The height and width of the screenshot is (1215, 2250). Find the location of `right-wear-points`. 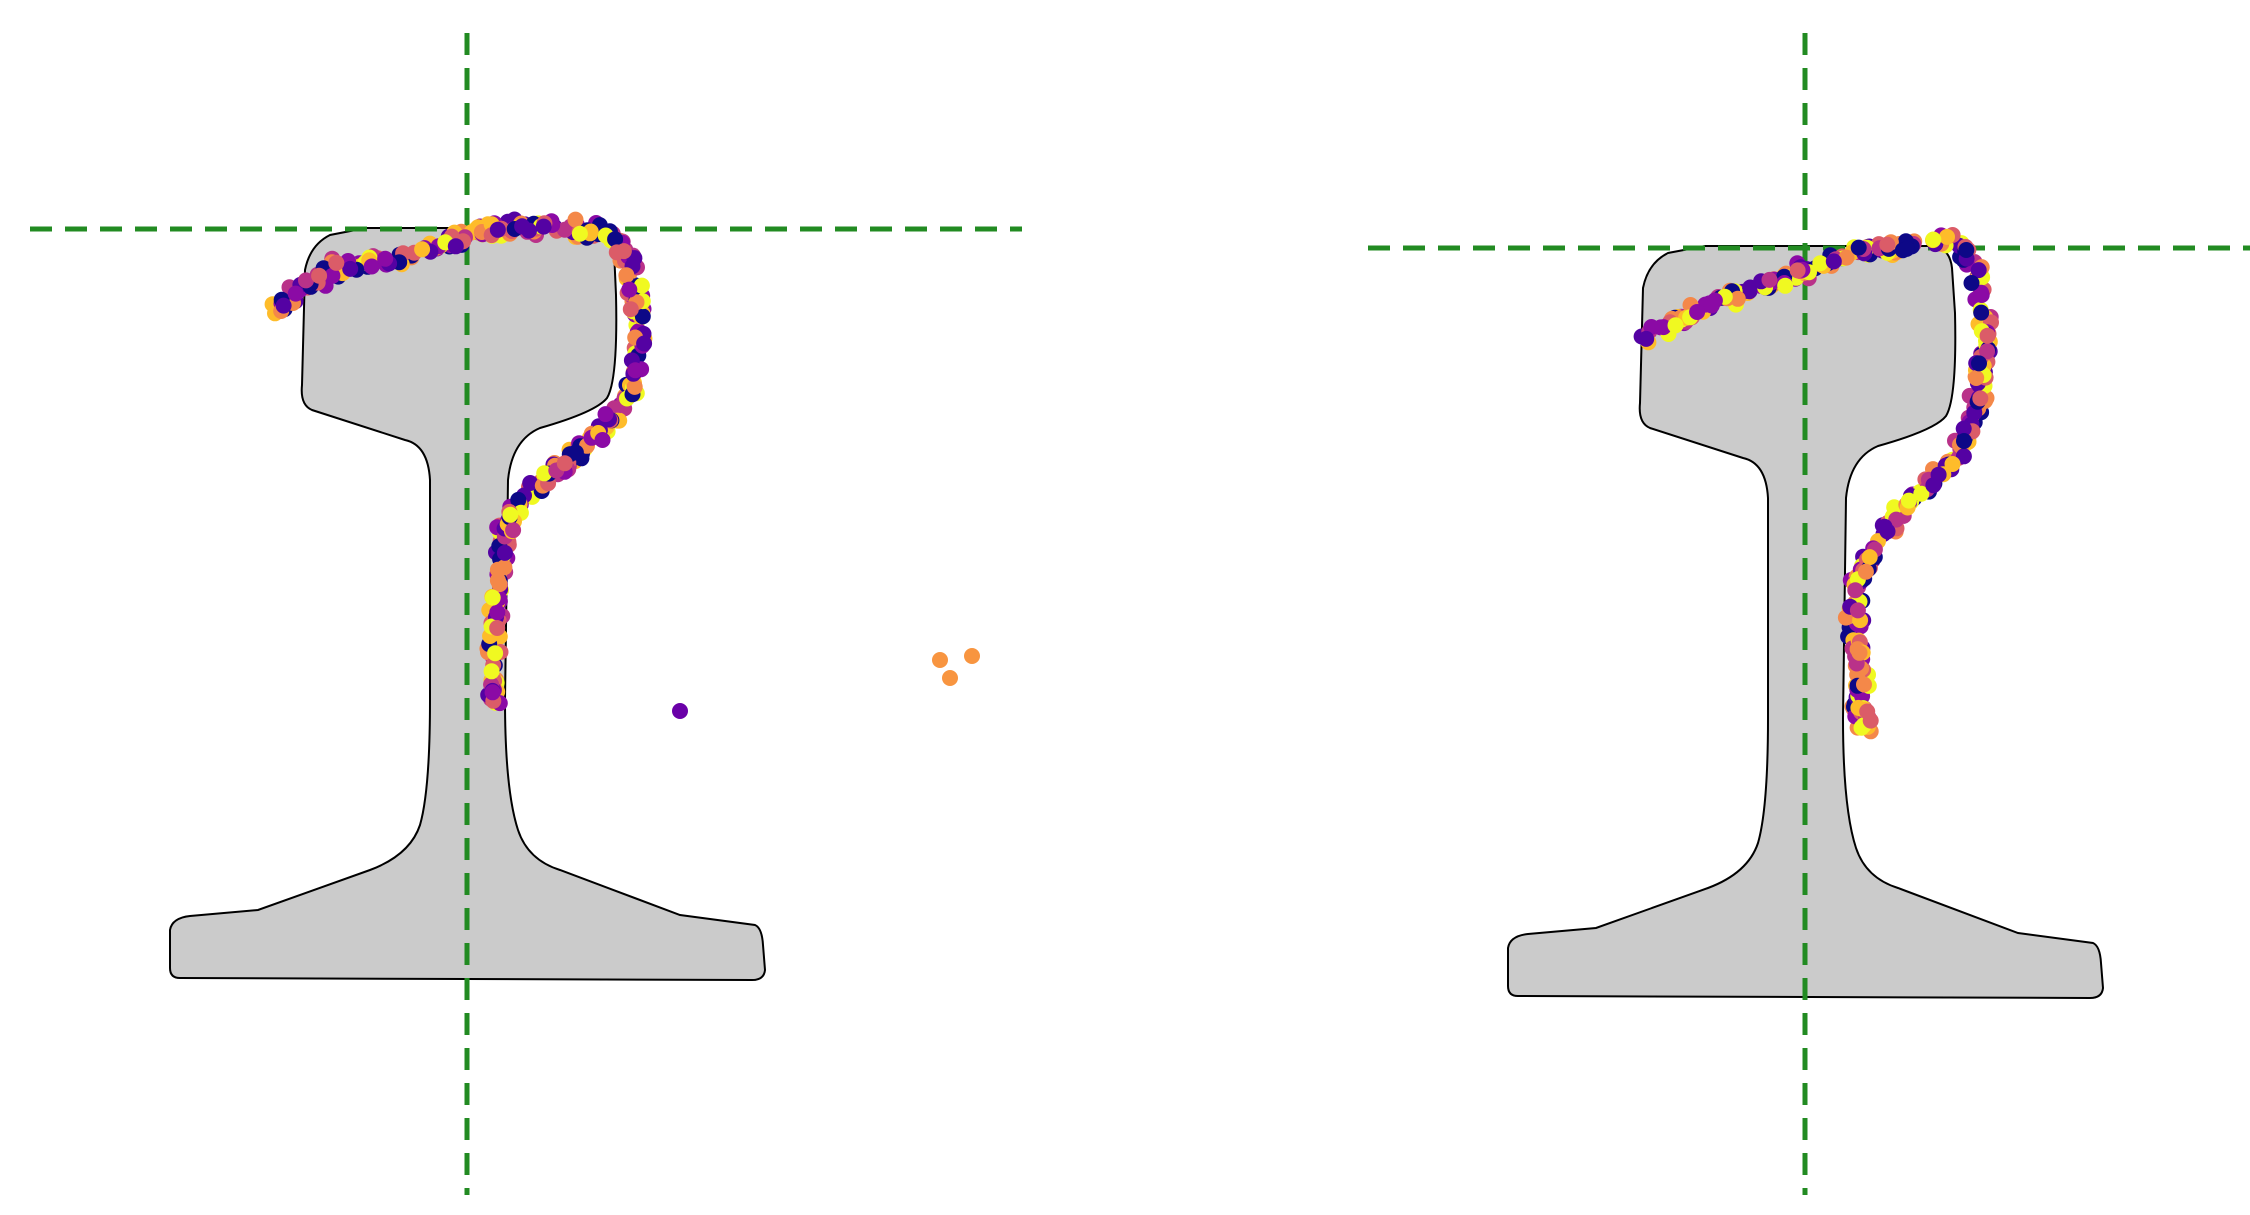

right-wear-points is located at coordinates (1816, 483).